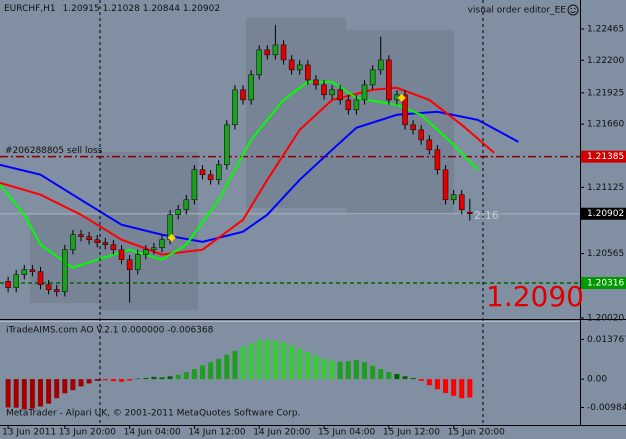  I want to click on x-tick-label: 15 Jun 12:00, so click(411, 433).